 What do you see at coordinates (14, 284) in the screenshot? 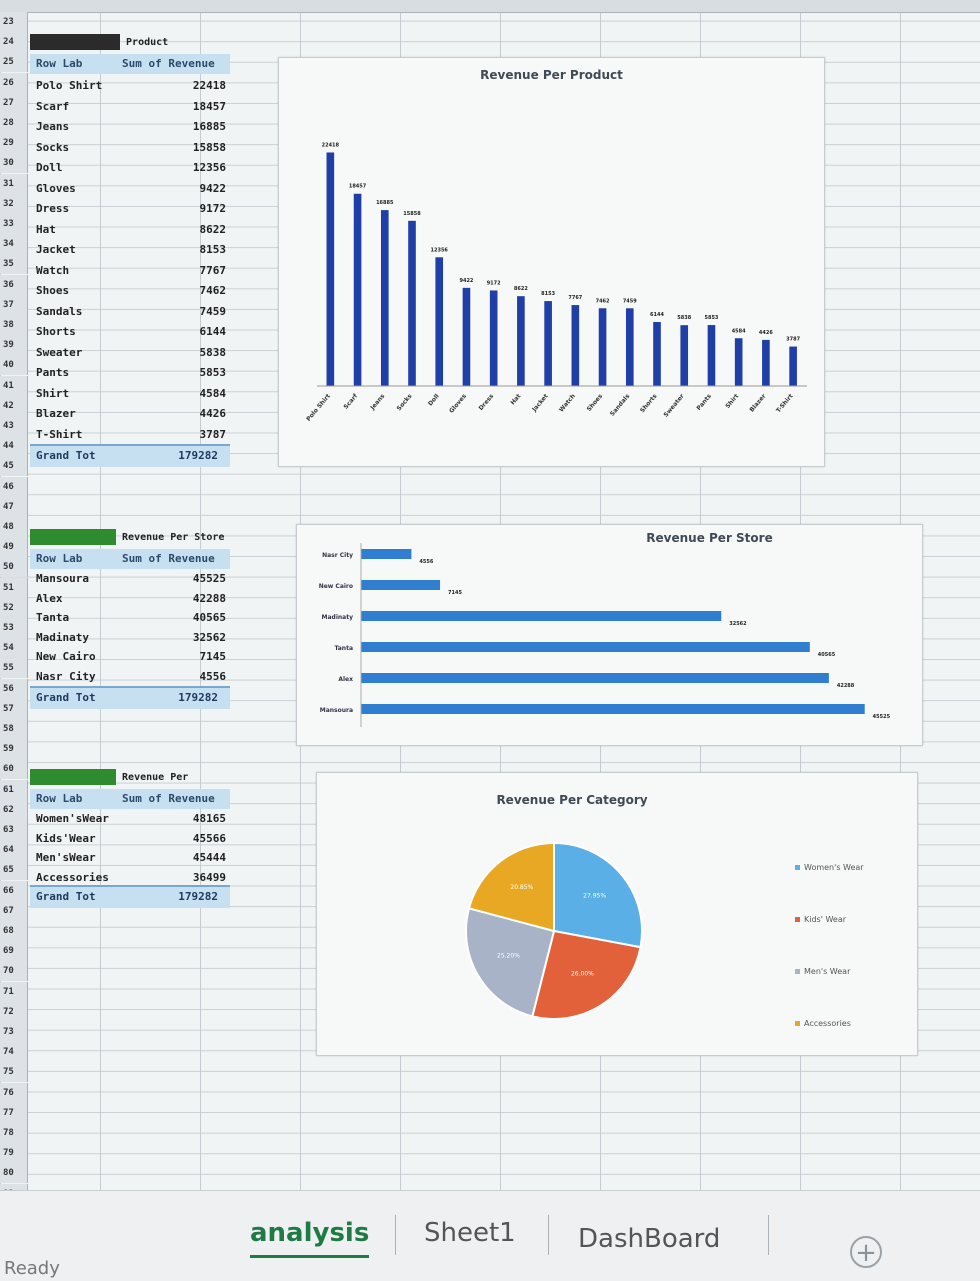
I see `row-number: 36` at bounding box center [14, 284].